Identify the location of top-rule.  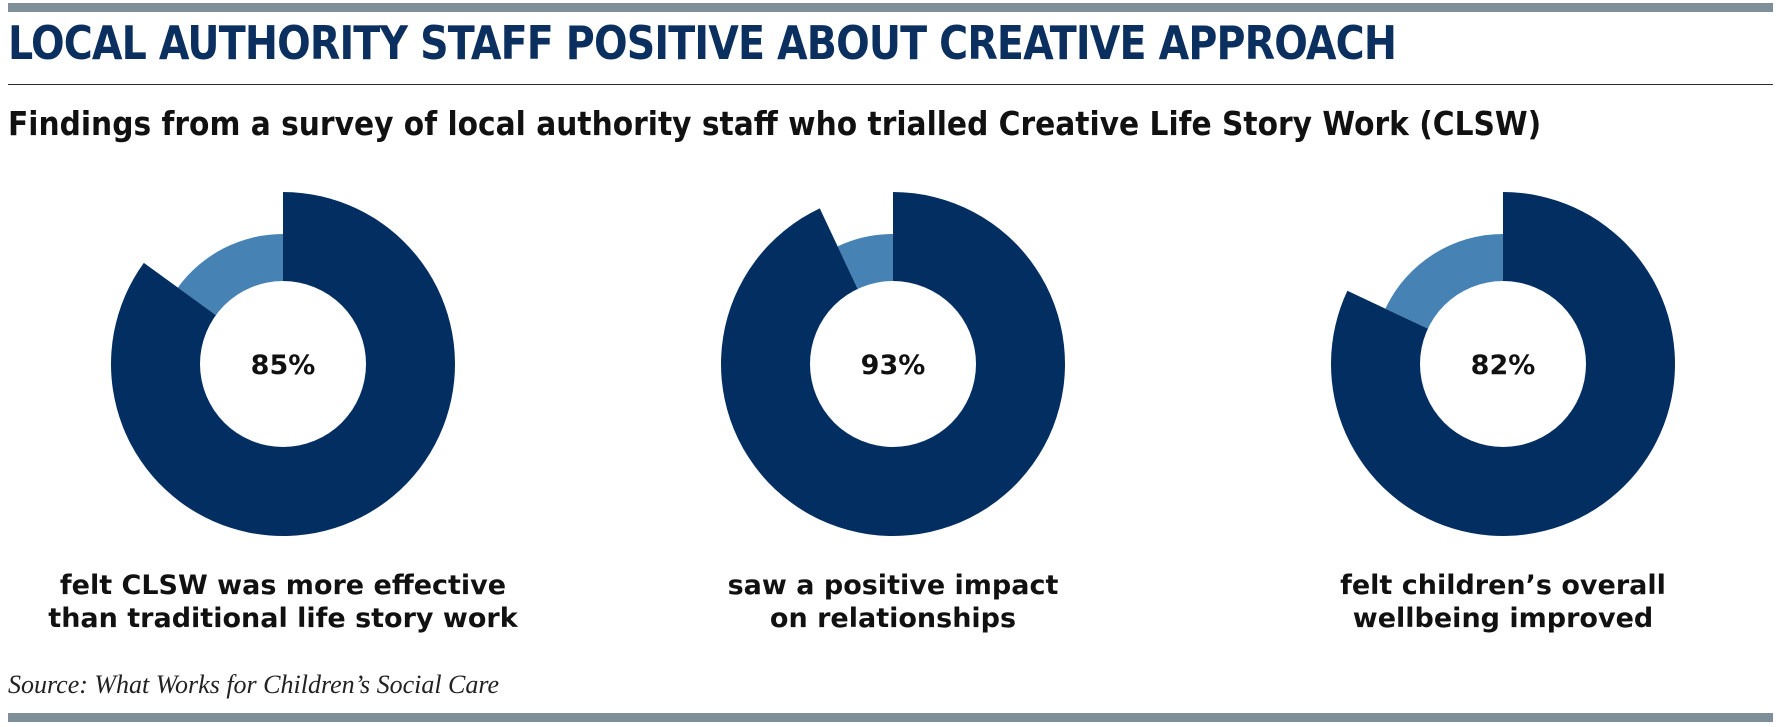
(890, 7).